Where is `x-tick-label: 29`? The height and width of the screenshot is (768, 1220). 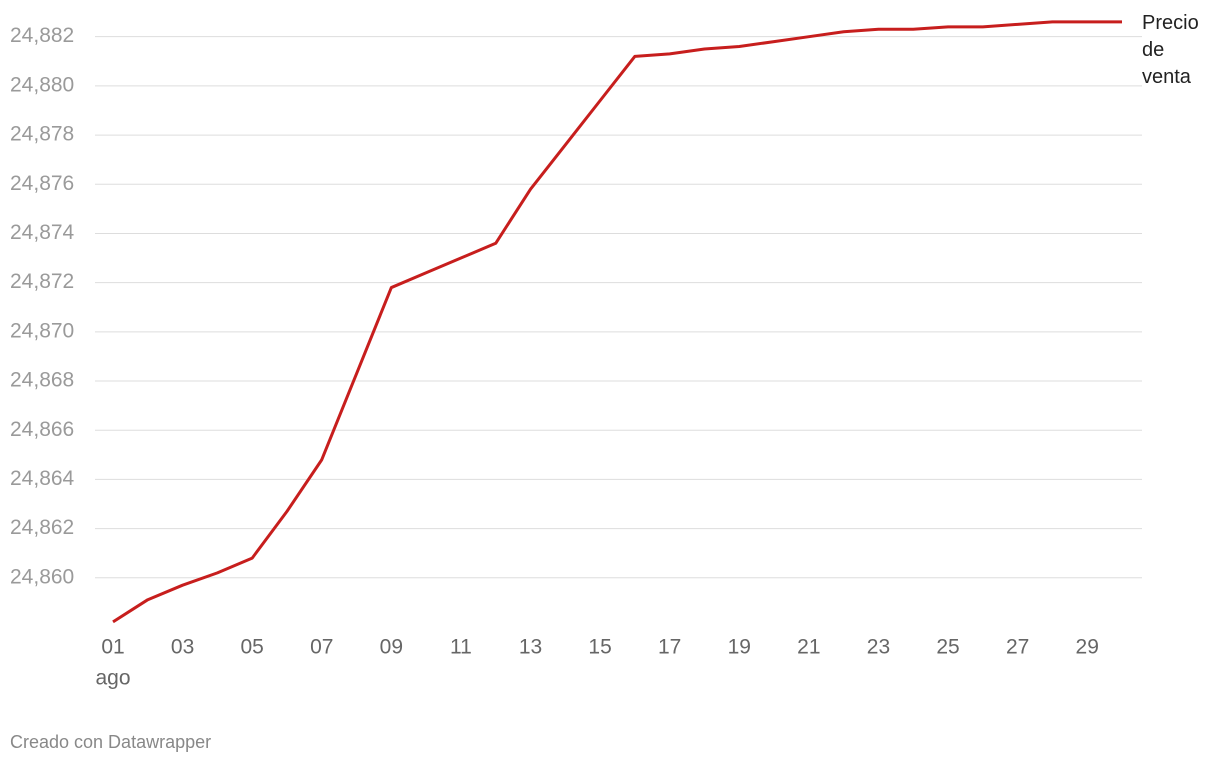
x-tick-label: 29 is located at coordinates (1087, 647).